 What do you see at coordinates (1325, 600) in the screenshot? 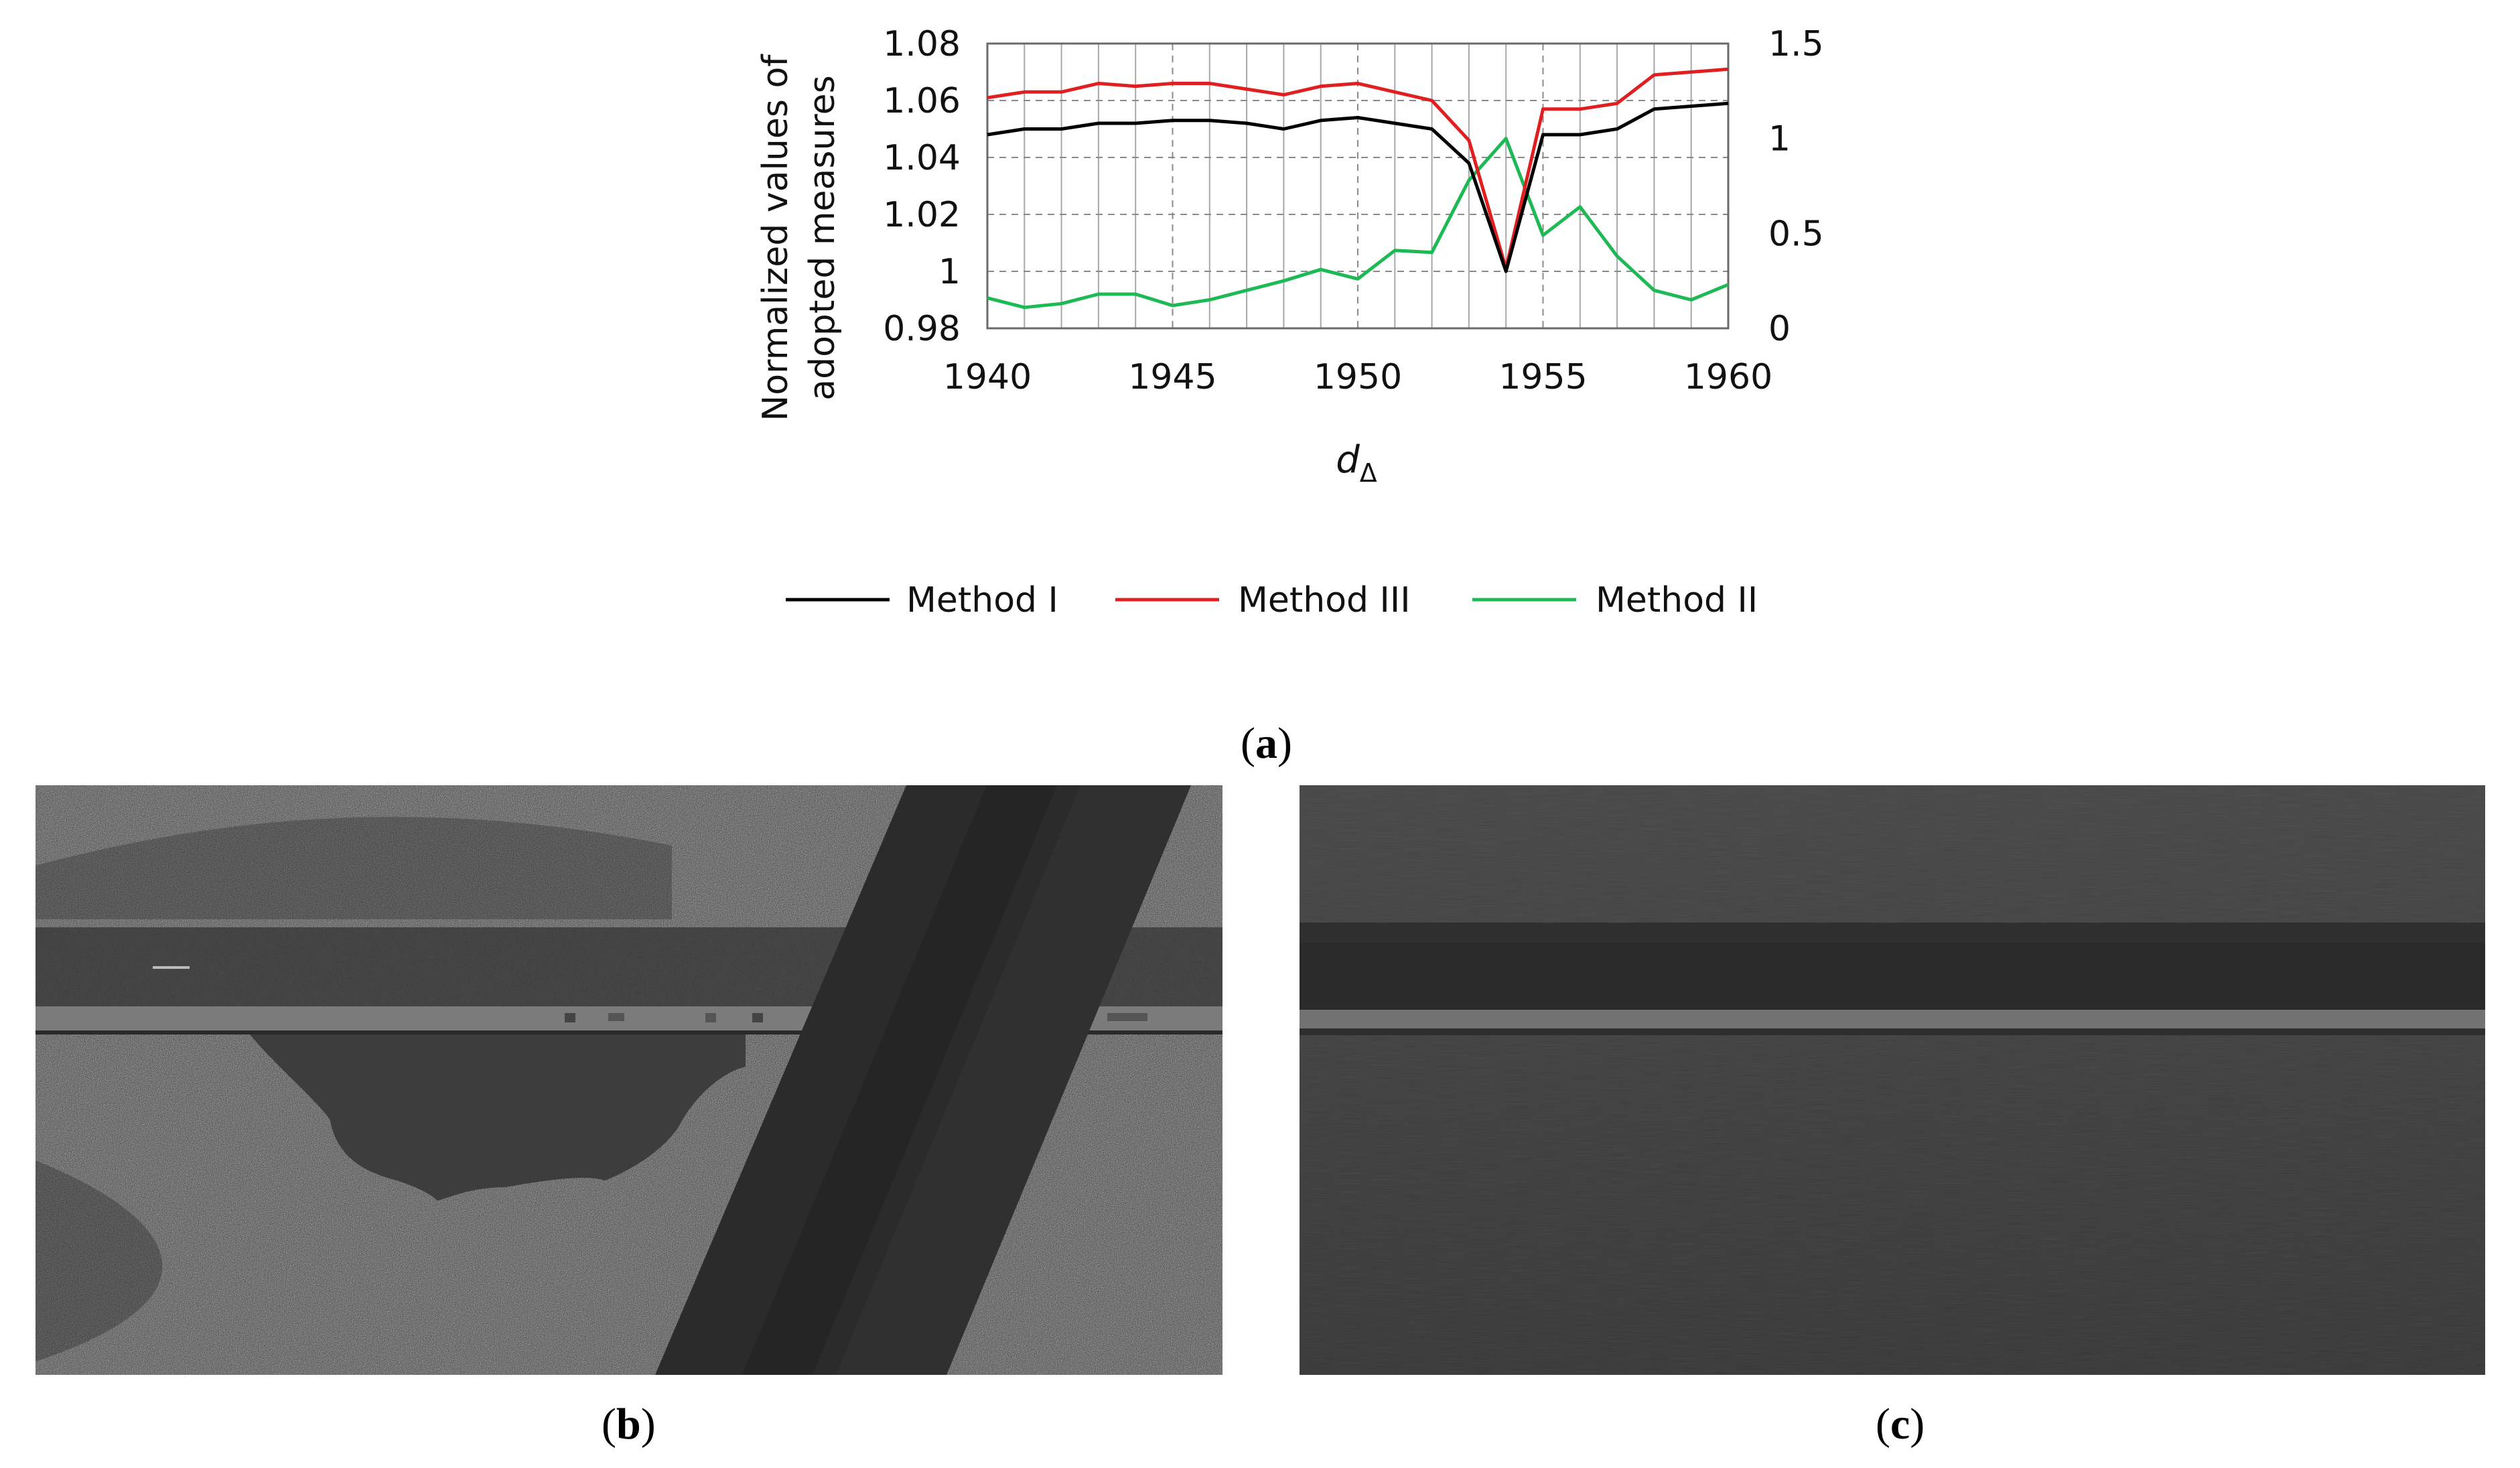
I see `legend-label-method-iii: Method III` at bounding box center [1325, 600].